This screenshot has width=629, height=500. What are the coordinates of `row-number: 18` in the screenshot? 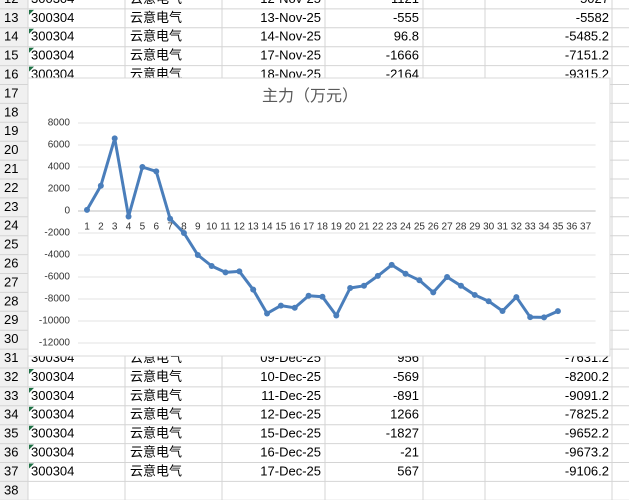 It's located at (11, 111).